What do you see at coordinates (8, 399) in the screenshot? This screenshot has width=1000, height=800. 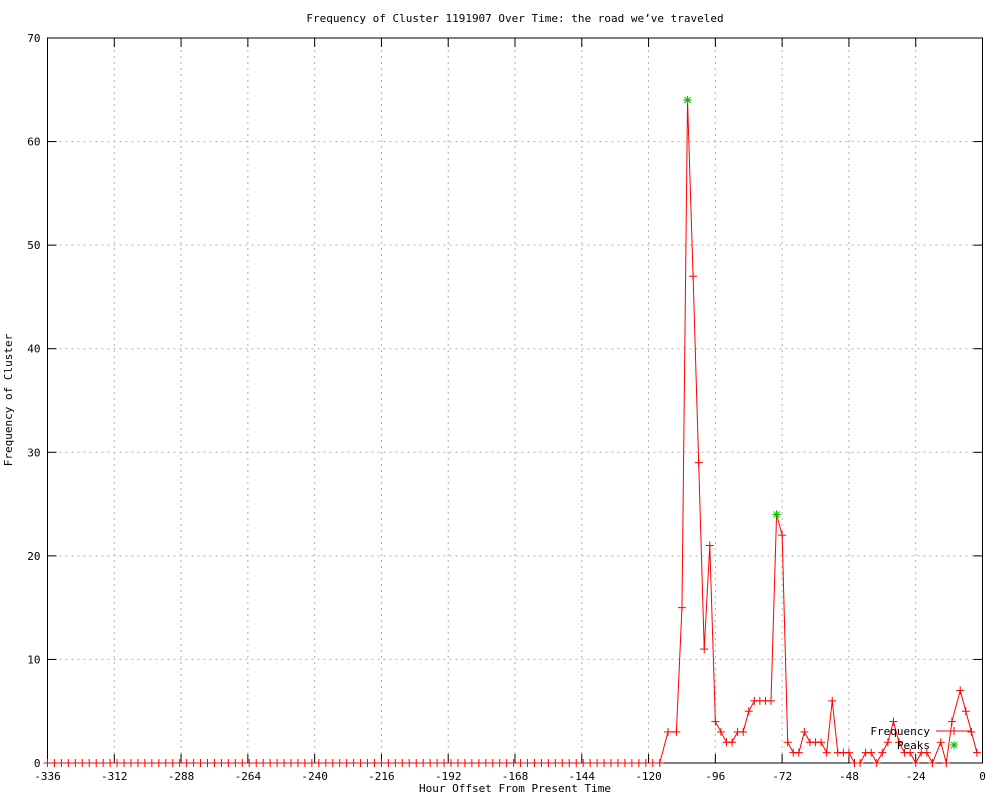 I see `y-axis-label: Frequency of Cluster` at bounding box center [8, 399].